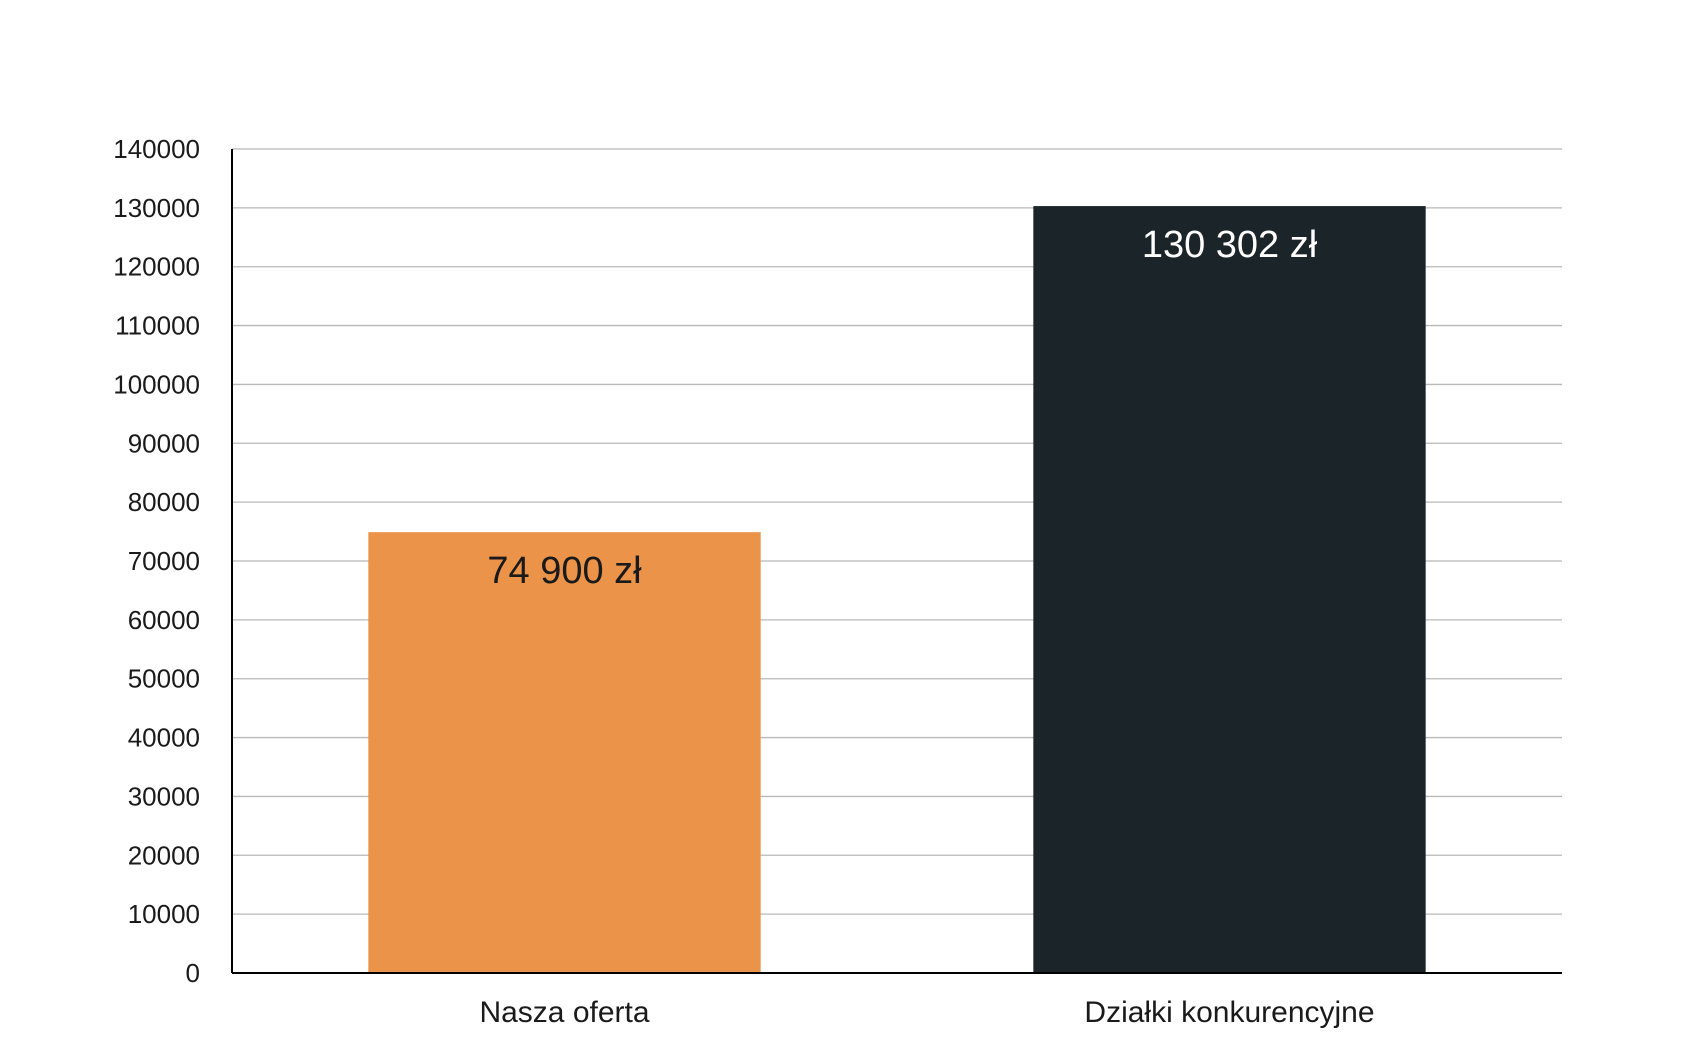  I want to click on y-tick-label: 130000, so click(156, 208).